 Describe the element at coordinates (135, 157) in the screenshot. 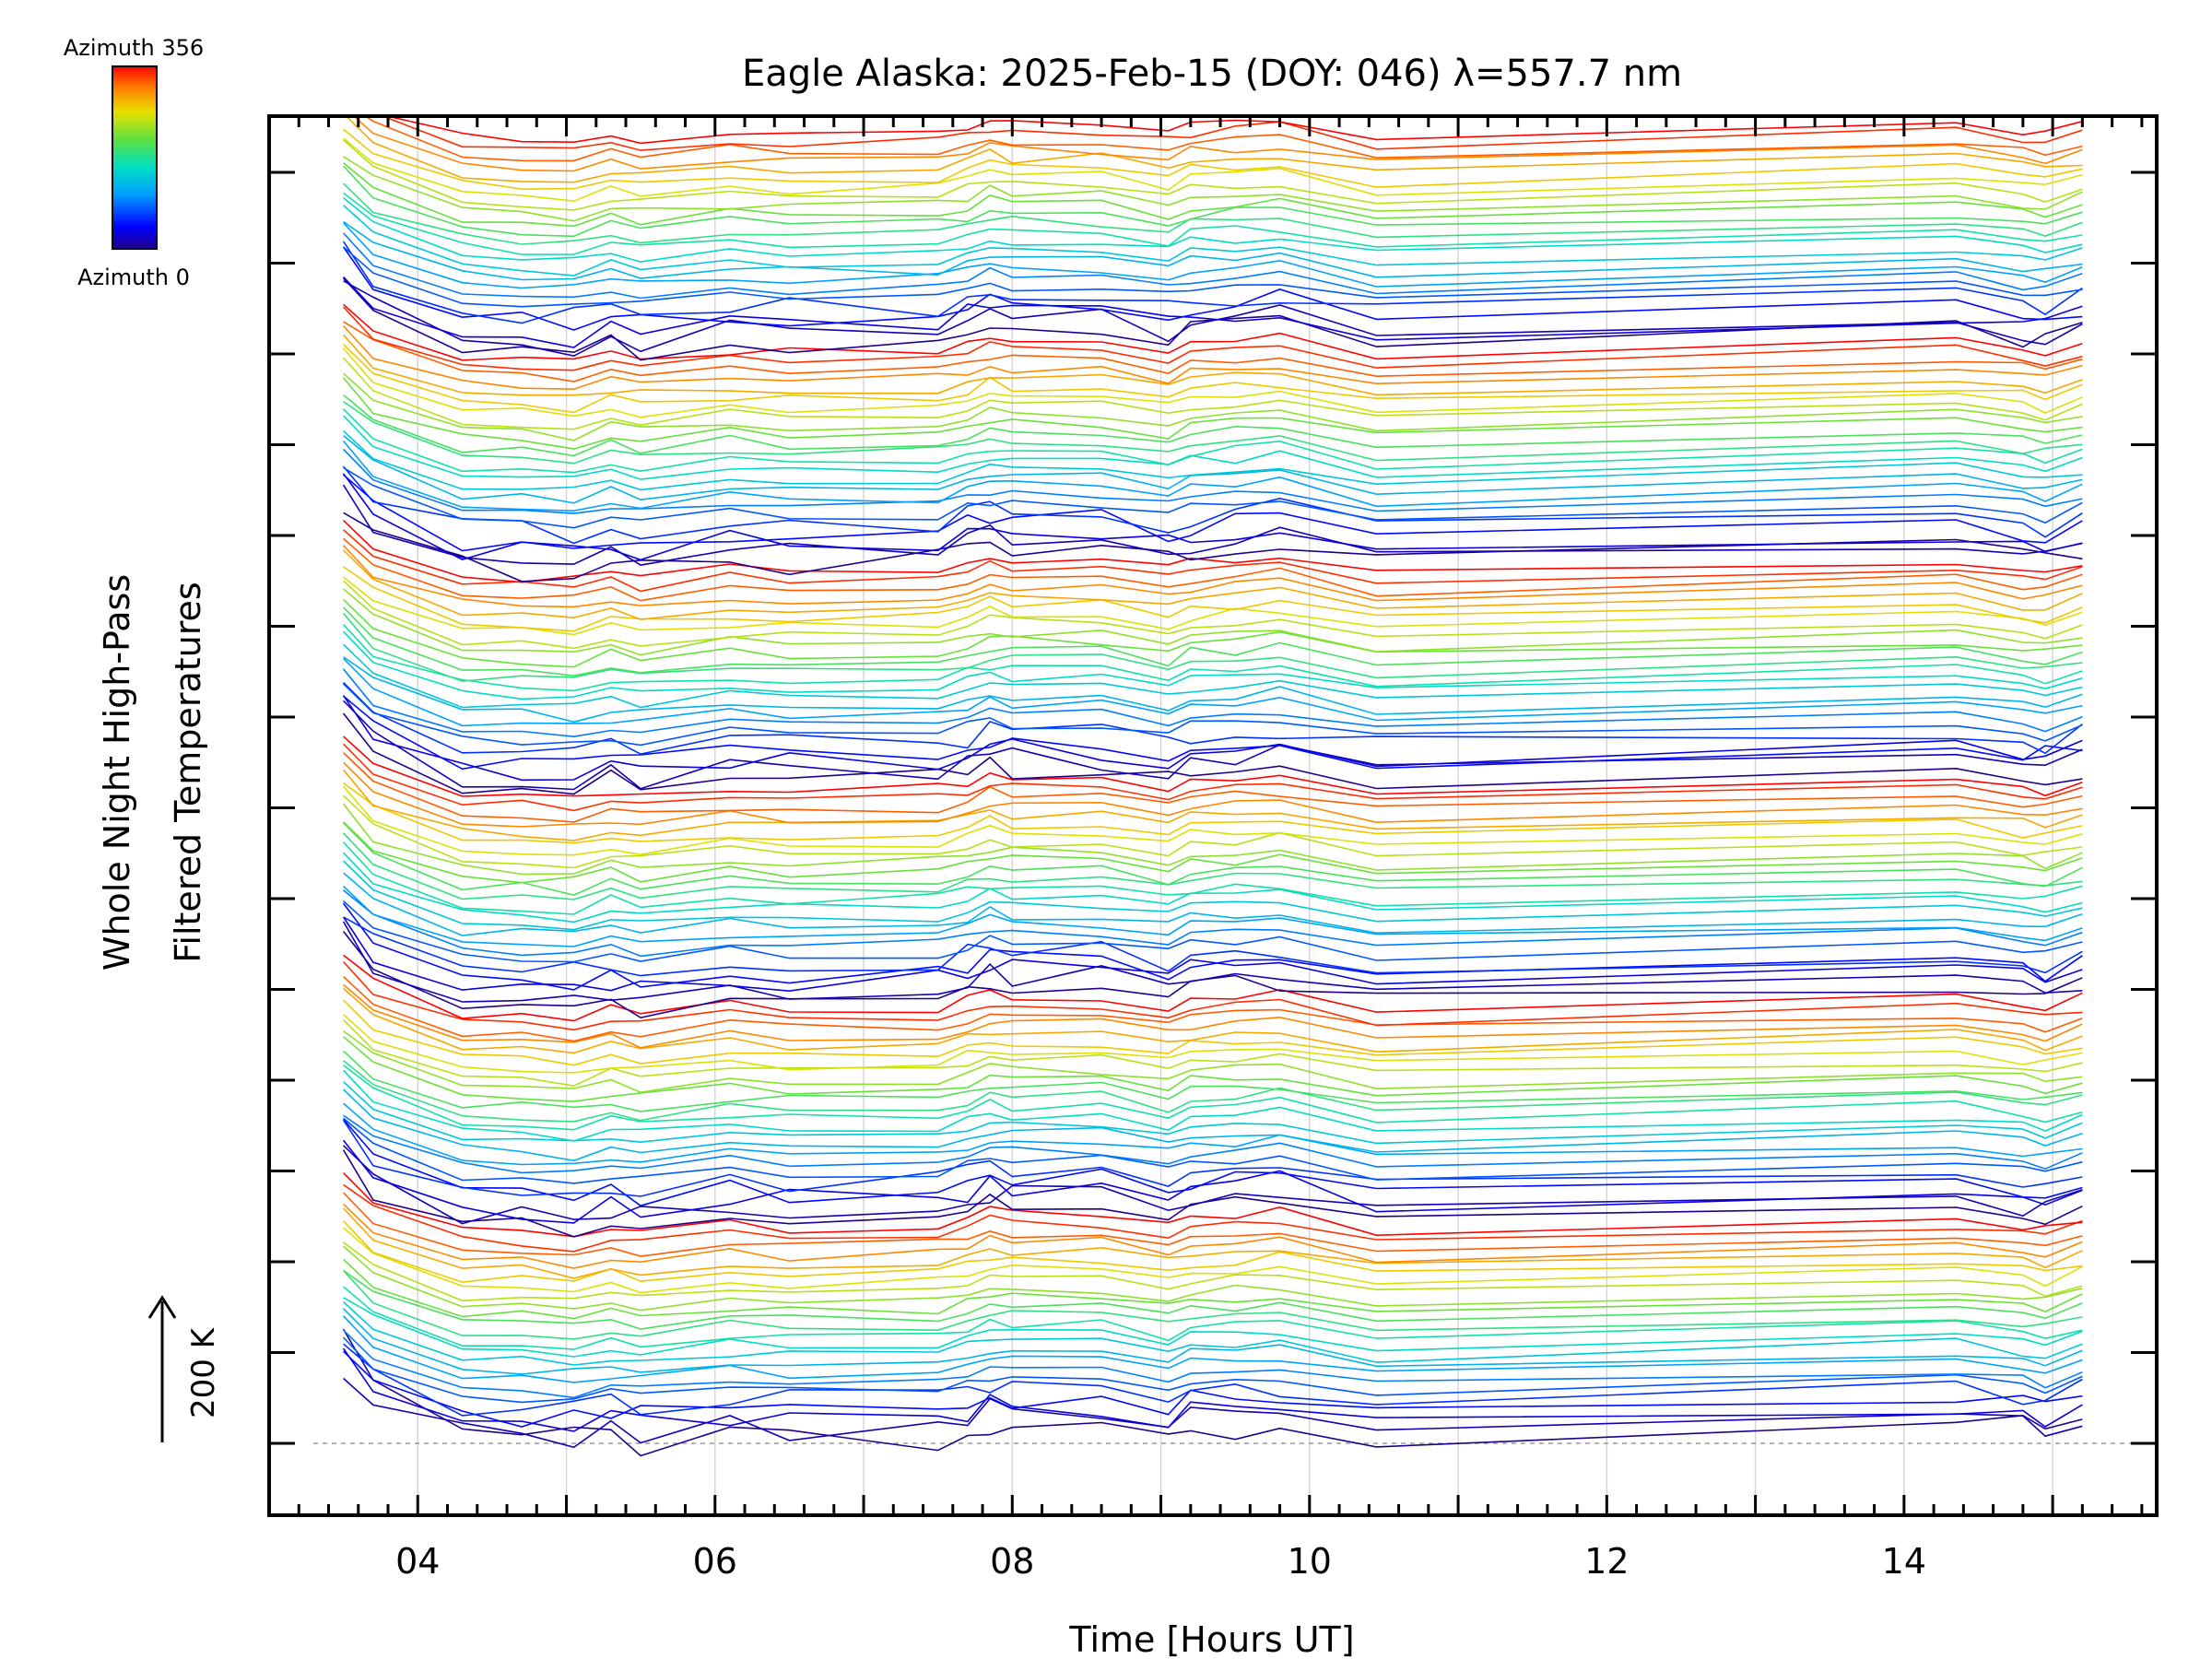

I see `colorbar-gradient` at that location.